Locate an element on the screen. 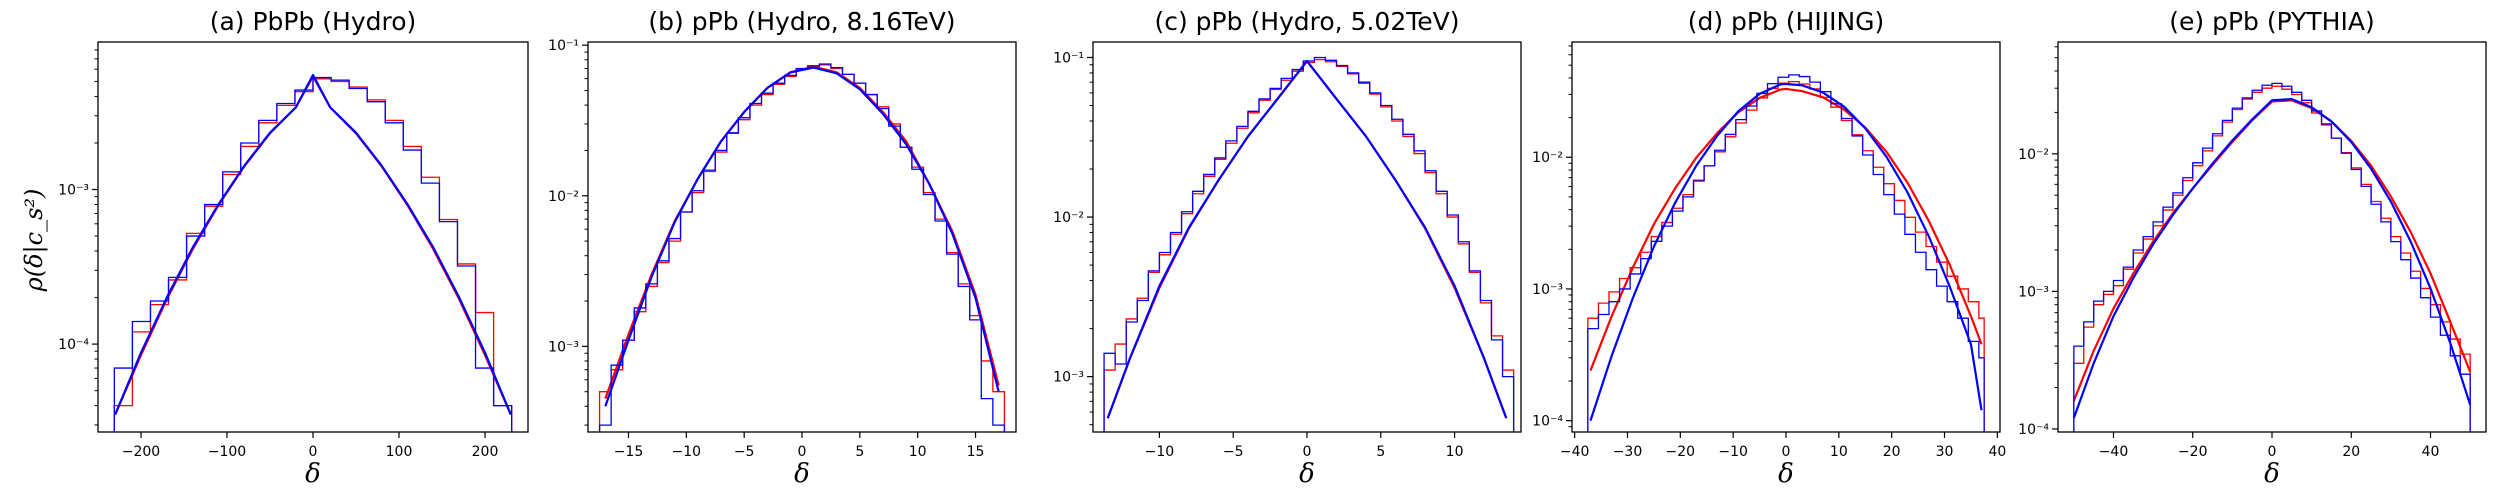  panel-title: (c) pPb (Hydro, 5.02TeV) is located at coordinates (1306, 21).